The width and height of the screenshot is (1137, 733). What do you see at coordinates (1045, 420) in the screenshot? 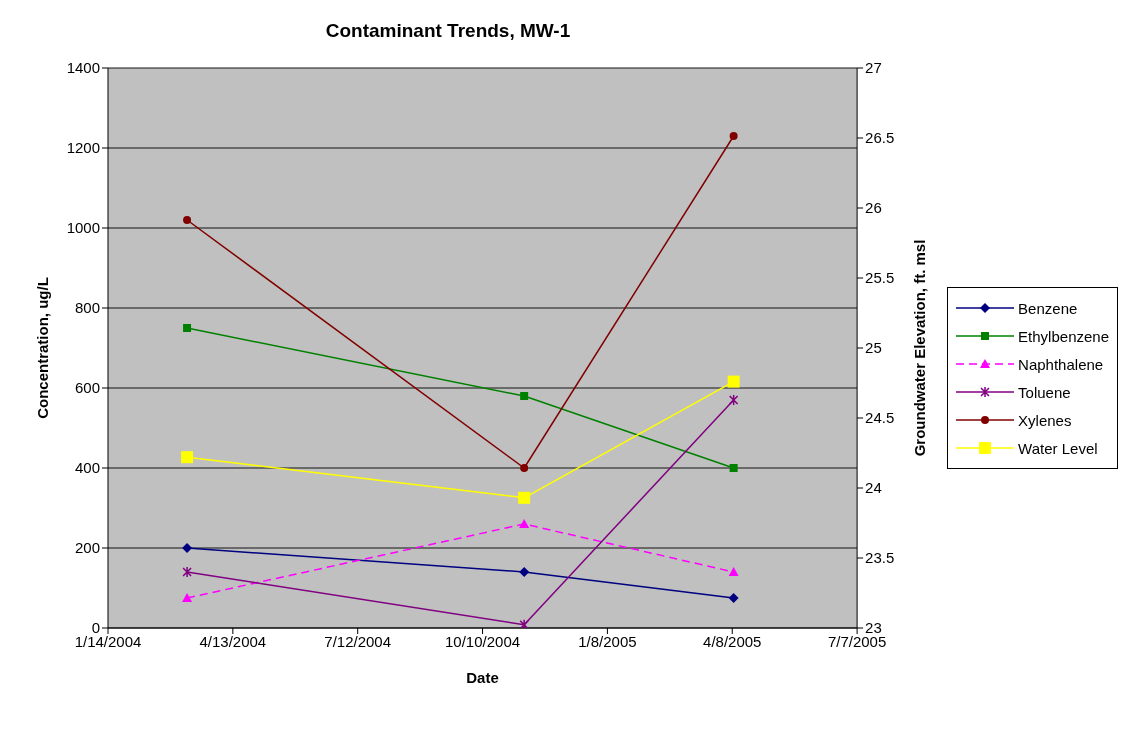
I see `legend-label: Xylenes` at bounding box center [1045, 420].